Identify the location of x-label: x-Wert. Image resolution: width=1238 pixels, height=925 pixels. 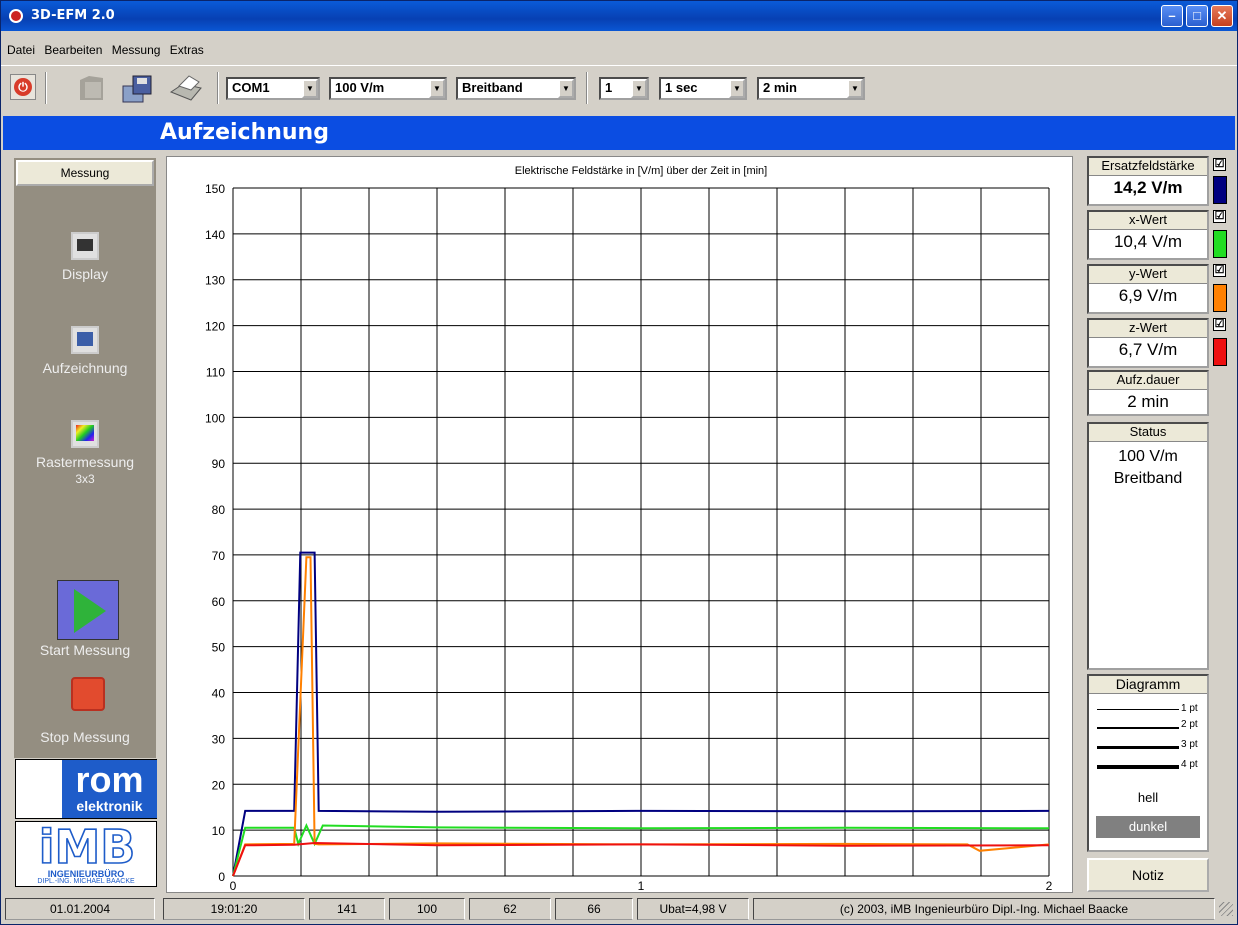
(1148, 221).